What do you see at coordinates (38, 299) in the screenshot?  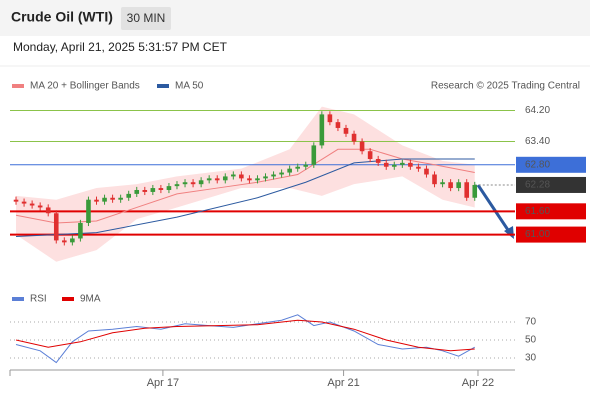 I see `legend-label: RSI` at bounding box center [38, 299].